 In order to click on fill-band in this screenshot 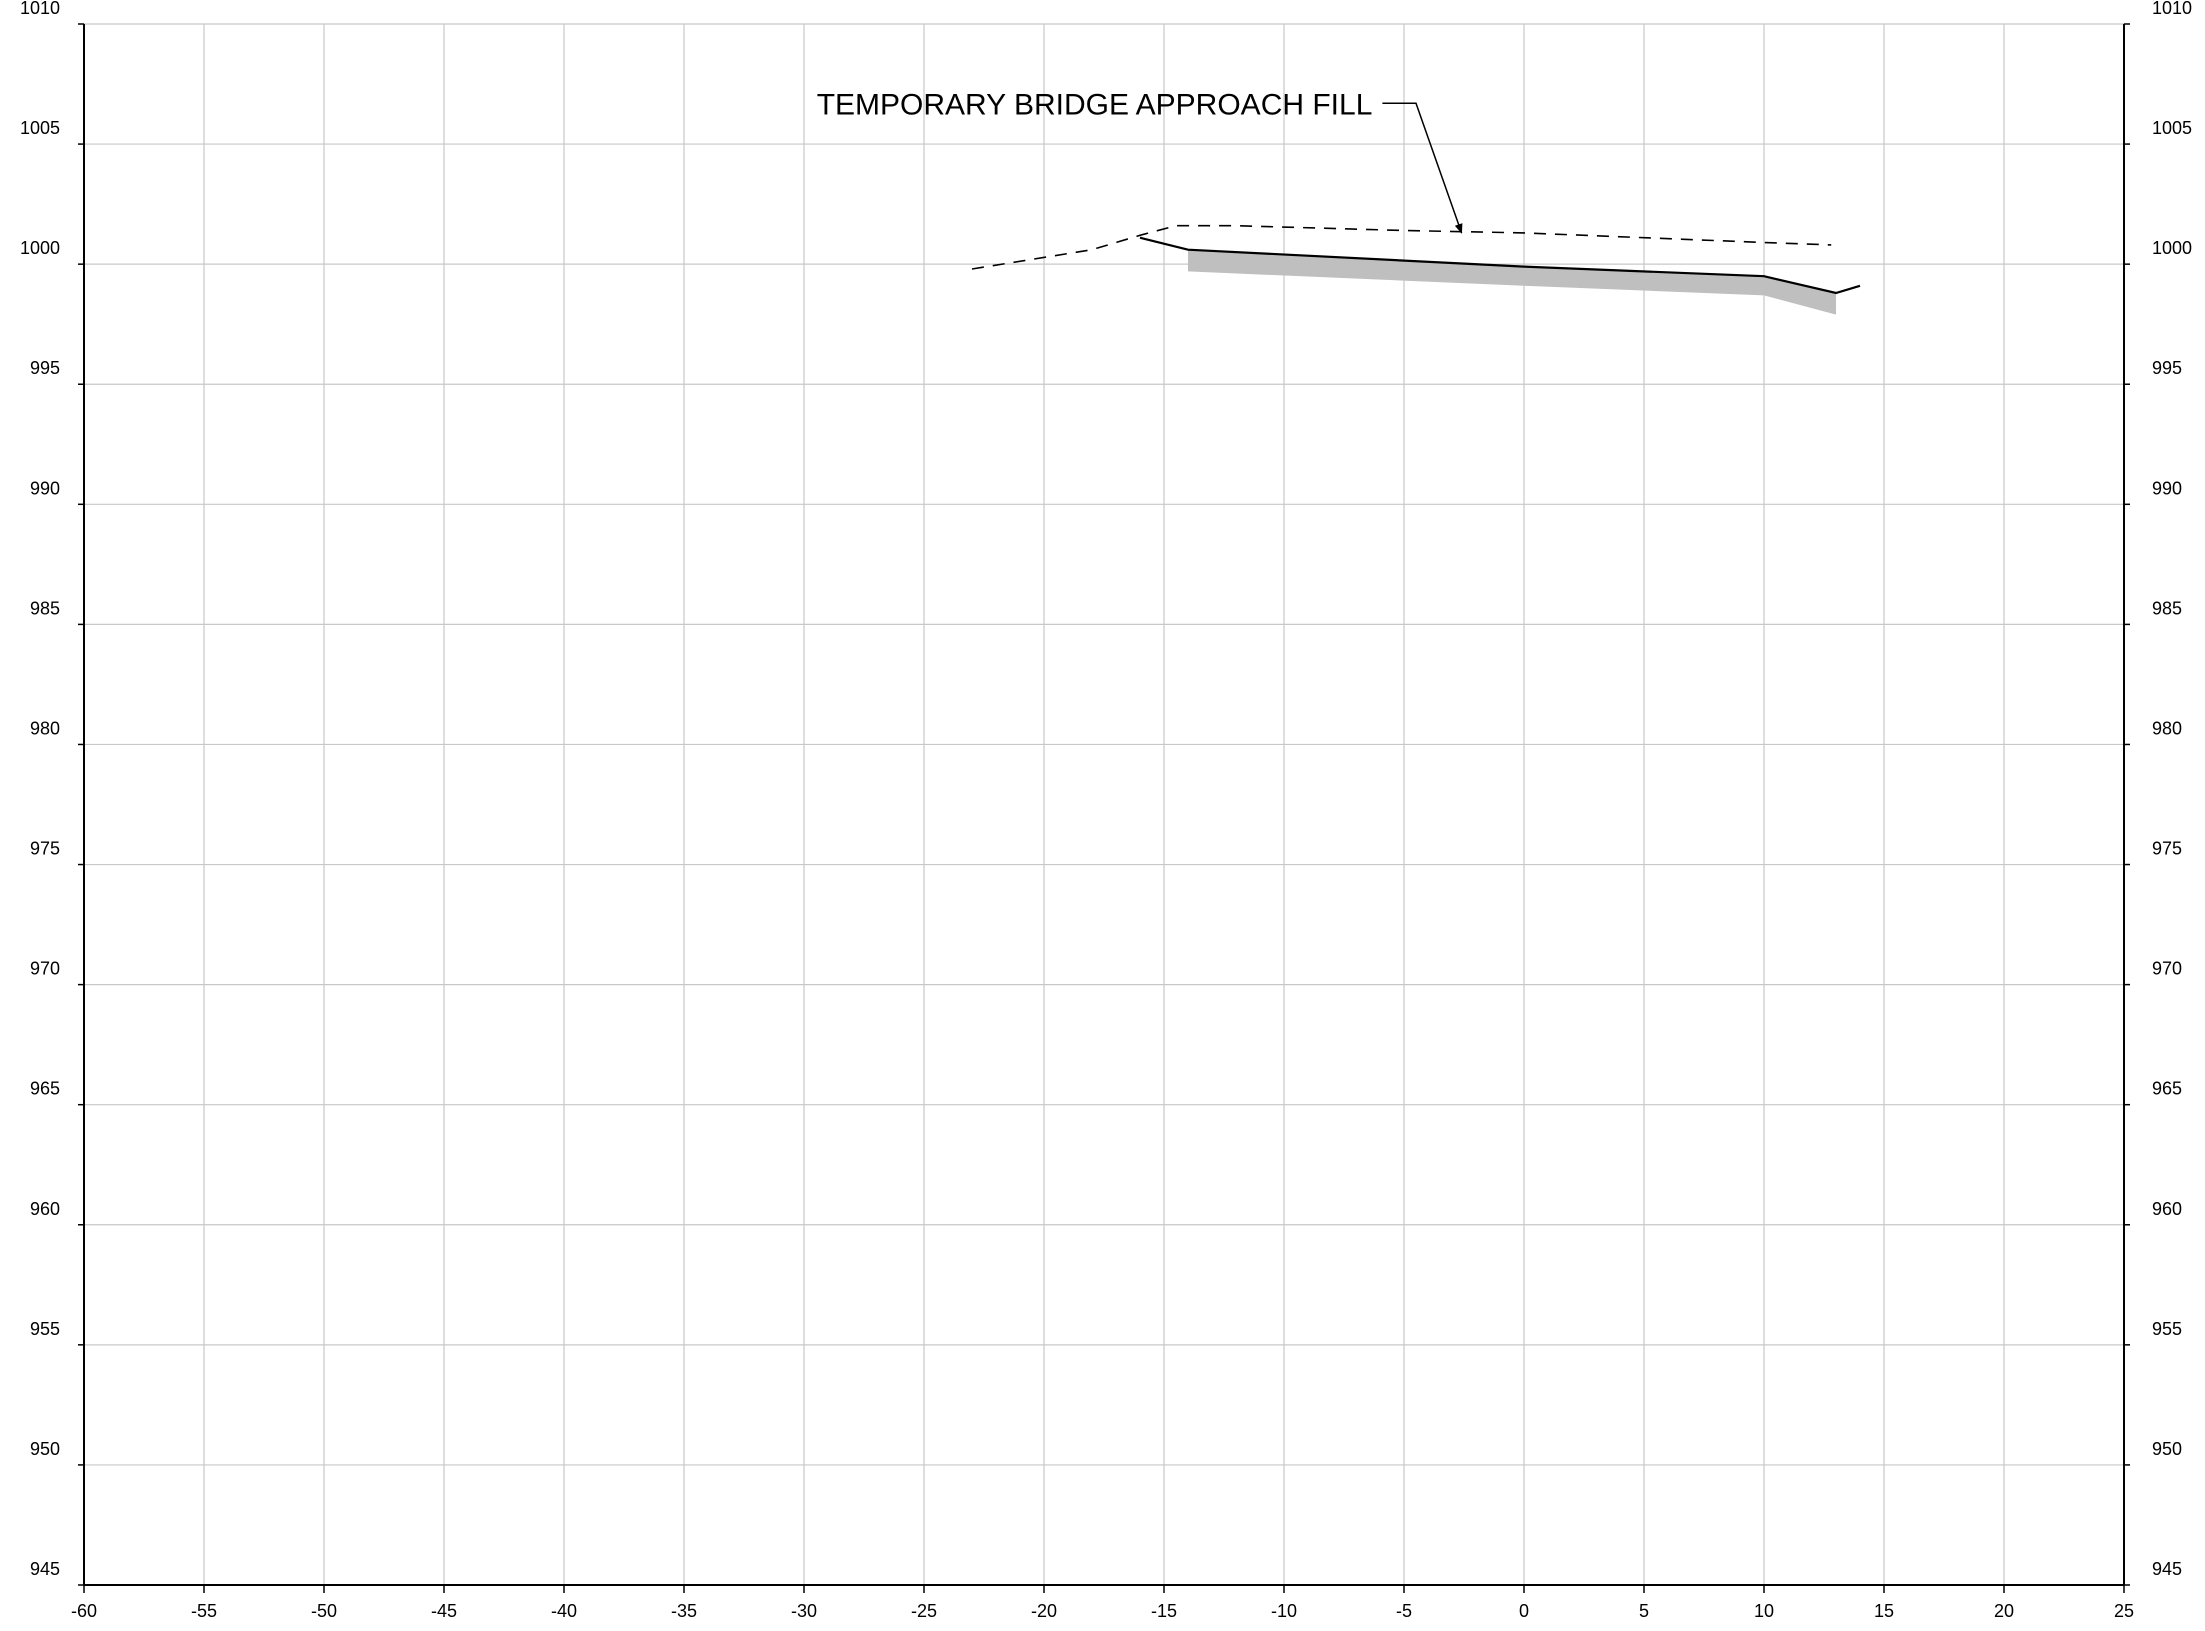, I will do `click(1512, 282)`.